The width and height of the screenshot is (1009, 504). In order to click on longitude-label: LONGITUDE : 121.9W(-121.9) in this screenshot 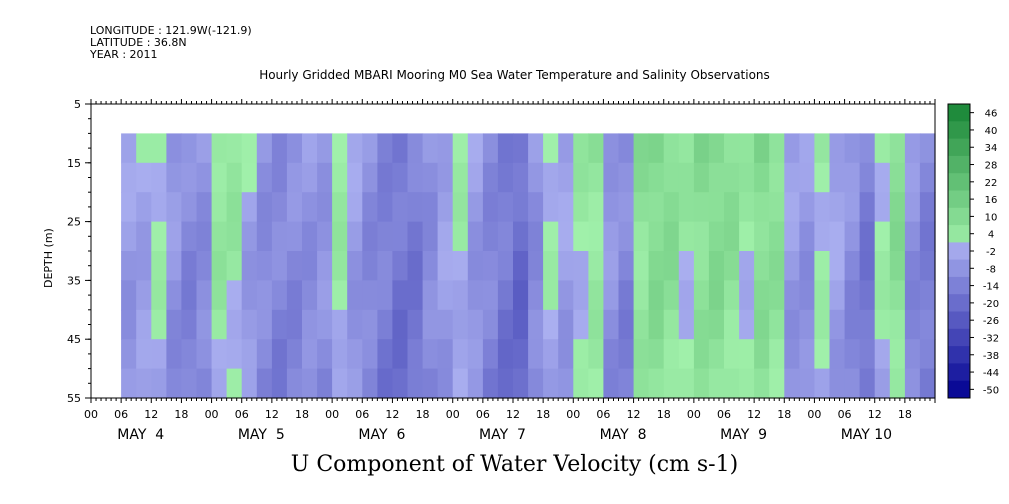, I will do `click(171, 30)`.